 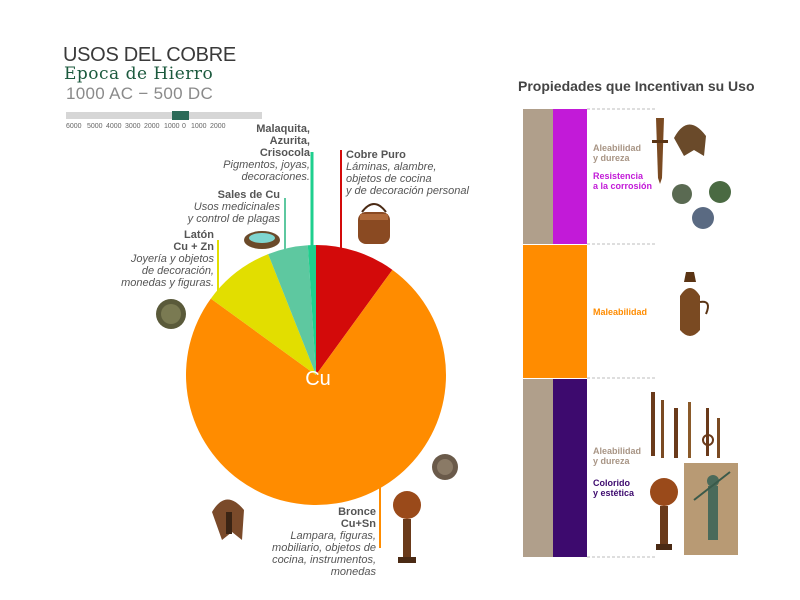 I want to click on timeline-tick: 0, so click(x=184, y=126).